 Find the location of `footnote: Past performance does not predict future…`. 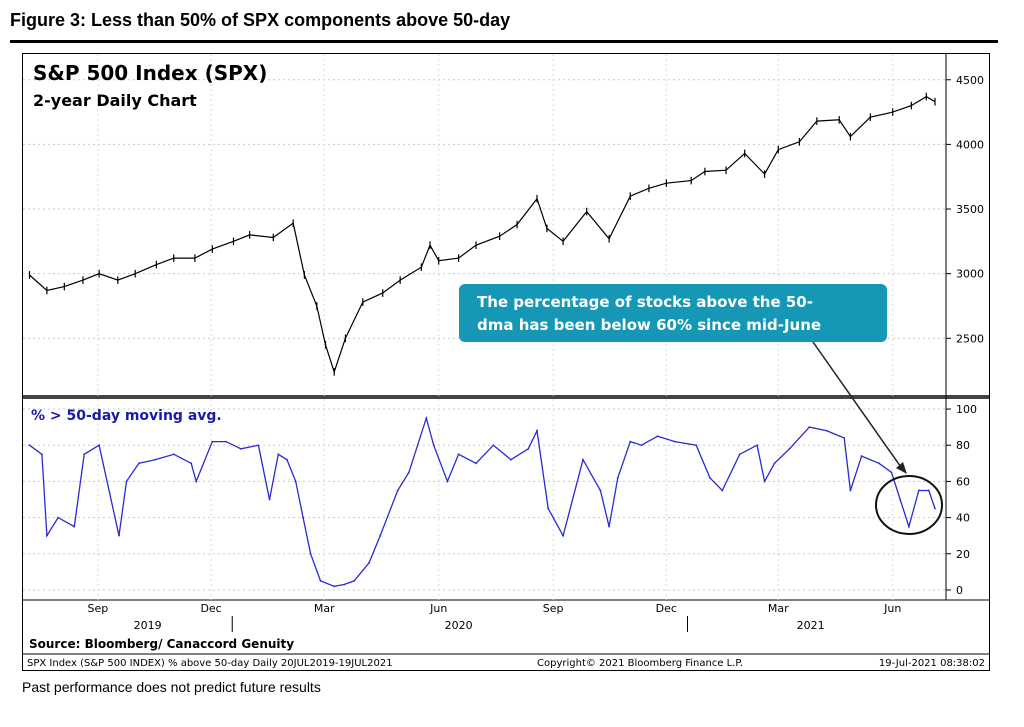

footnote: Past performance does not predict future… is located at coordinates (171, 687).